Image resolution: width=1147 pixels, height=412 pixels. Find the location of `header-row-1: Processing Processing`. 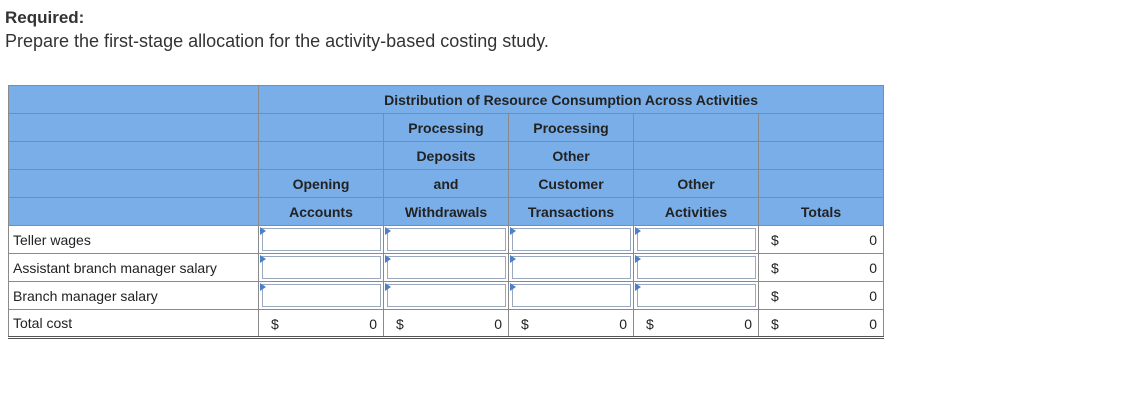

header-row-1: Processing Processing is located at coordinates (446, 127).